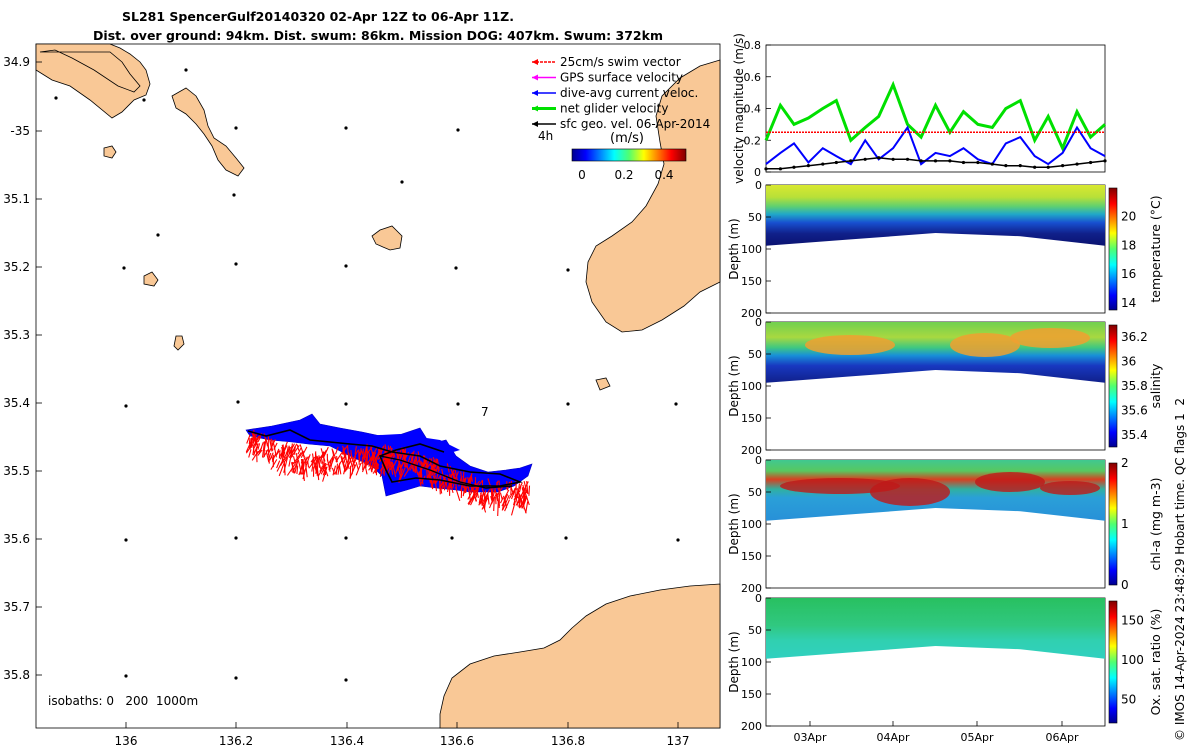  I want to click on profile-colorbar-label: Ox. sat. ratio (%), so click(1155, 662).